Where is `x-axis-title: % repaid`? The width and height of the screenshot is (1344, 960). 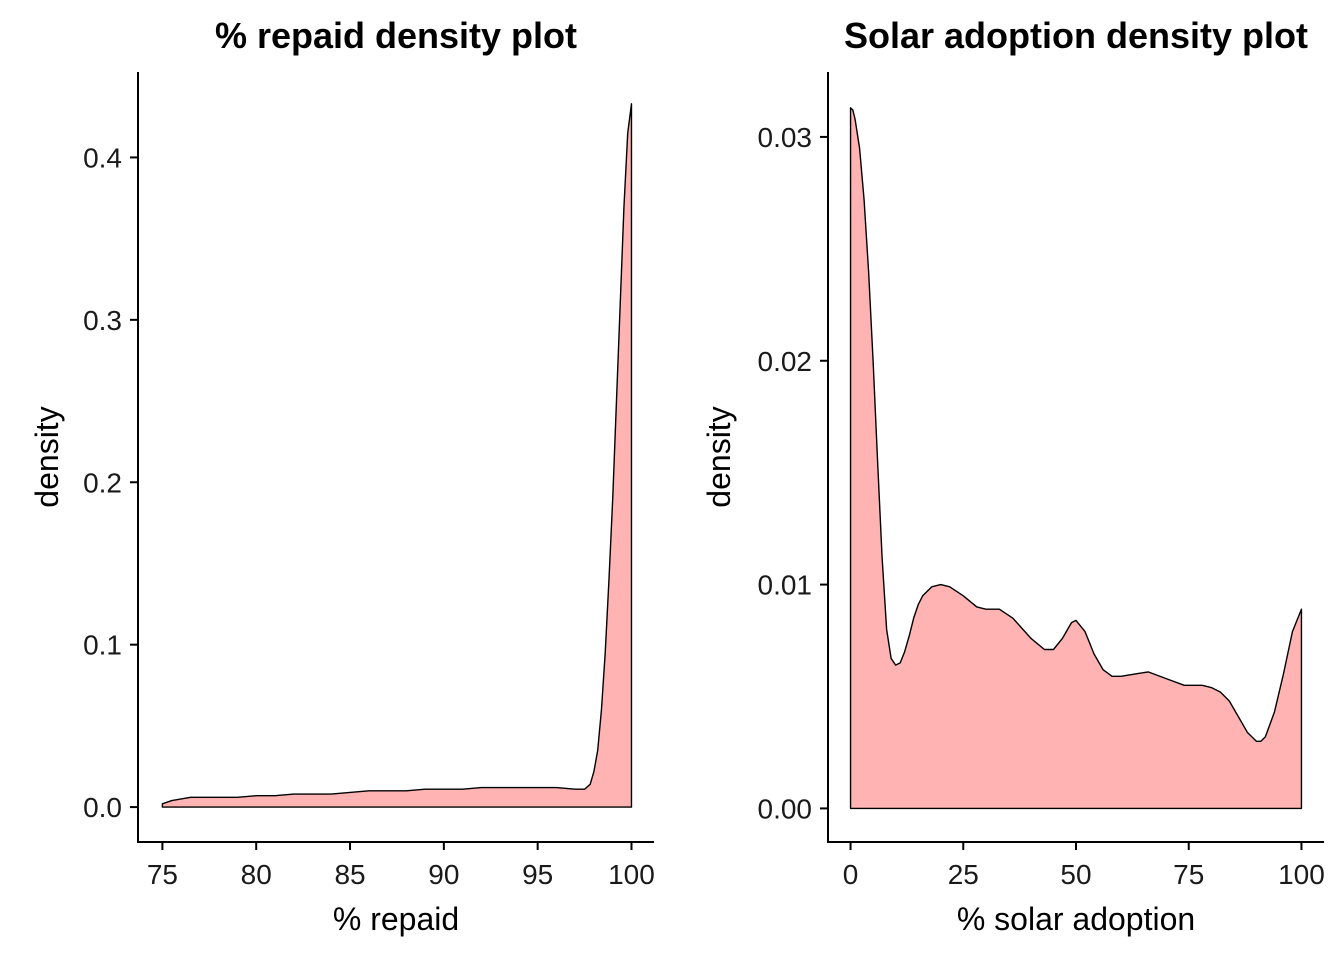 x-axis-title: % repaid is located at coordinates (396, 919).